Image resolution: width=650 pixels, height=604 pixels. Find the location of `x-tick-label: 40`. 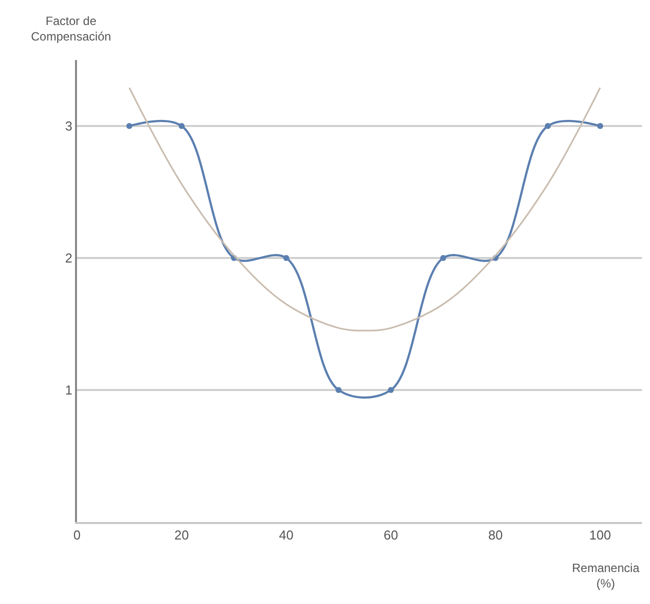

x-tick-label: 40 is located at coordinates (286, 534).